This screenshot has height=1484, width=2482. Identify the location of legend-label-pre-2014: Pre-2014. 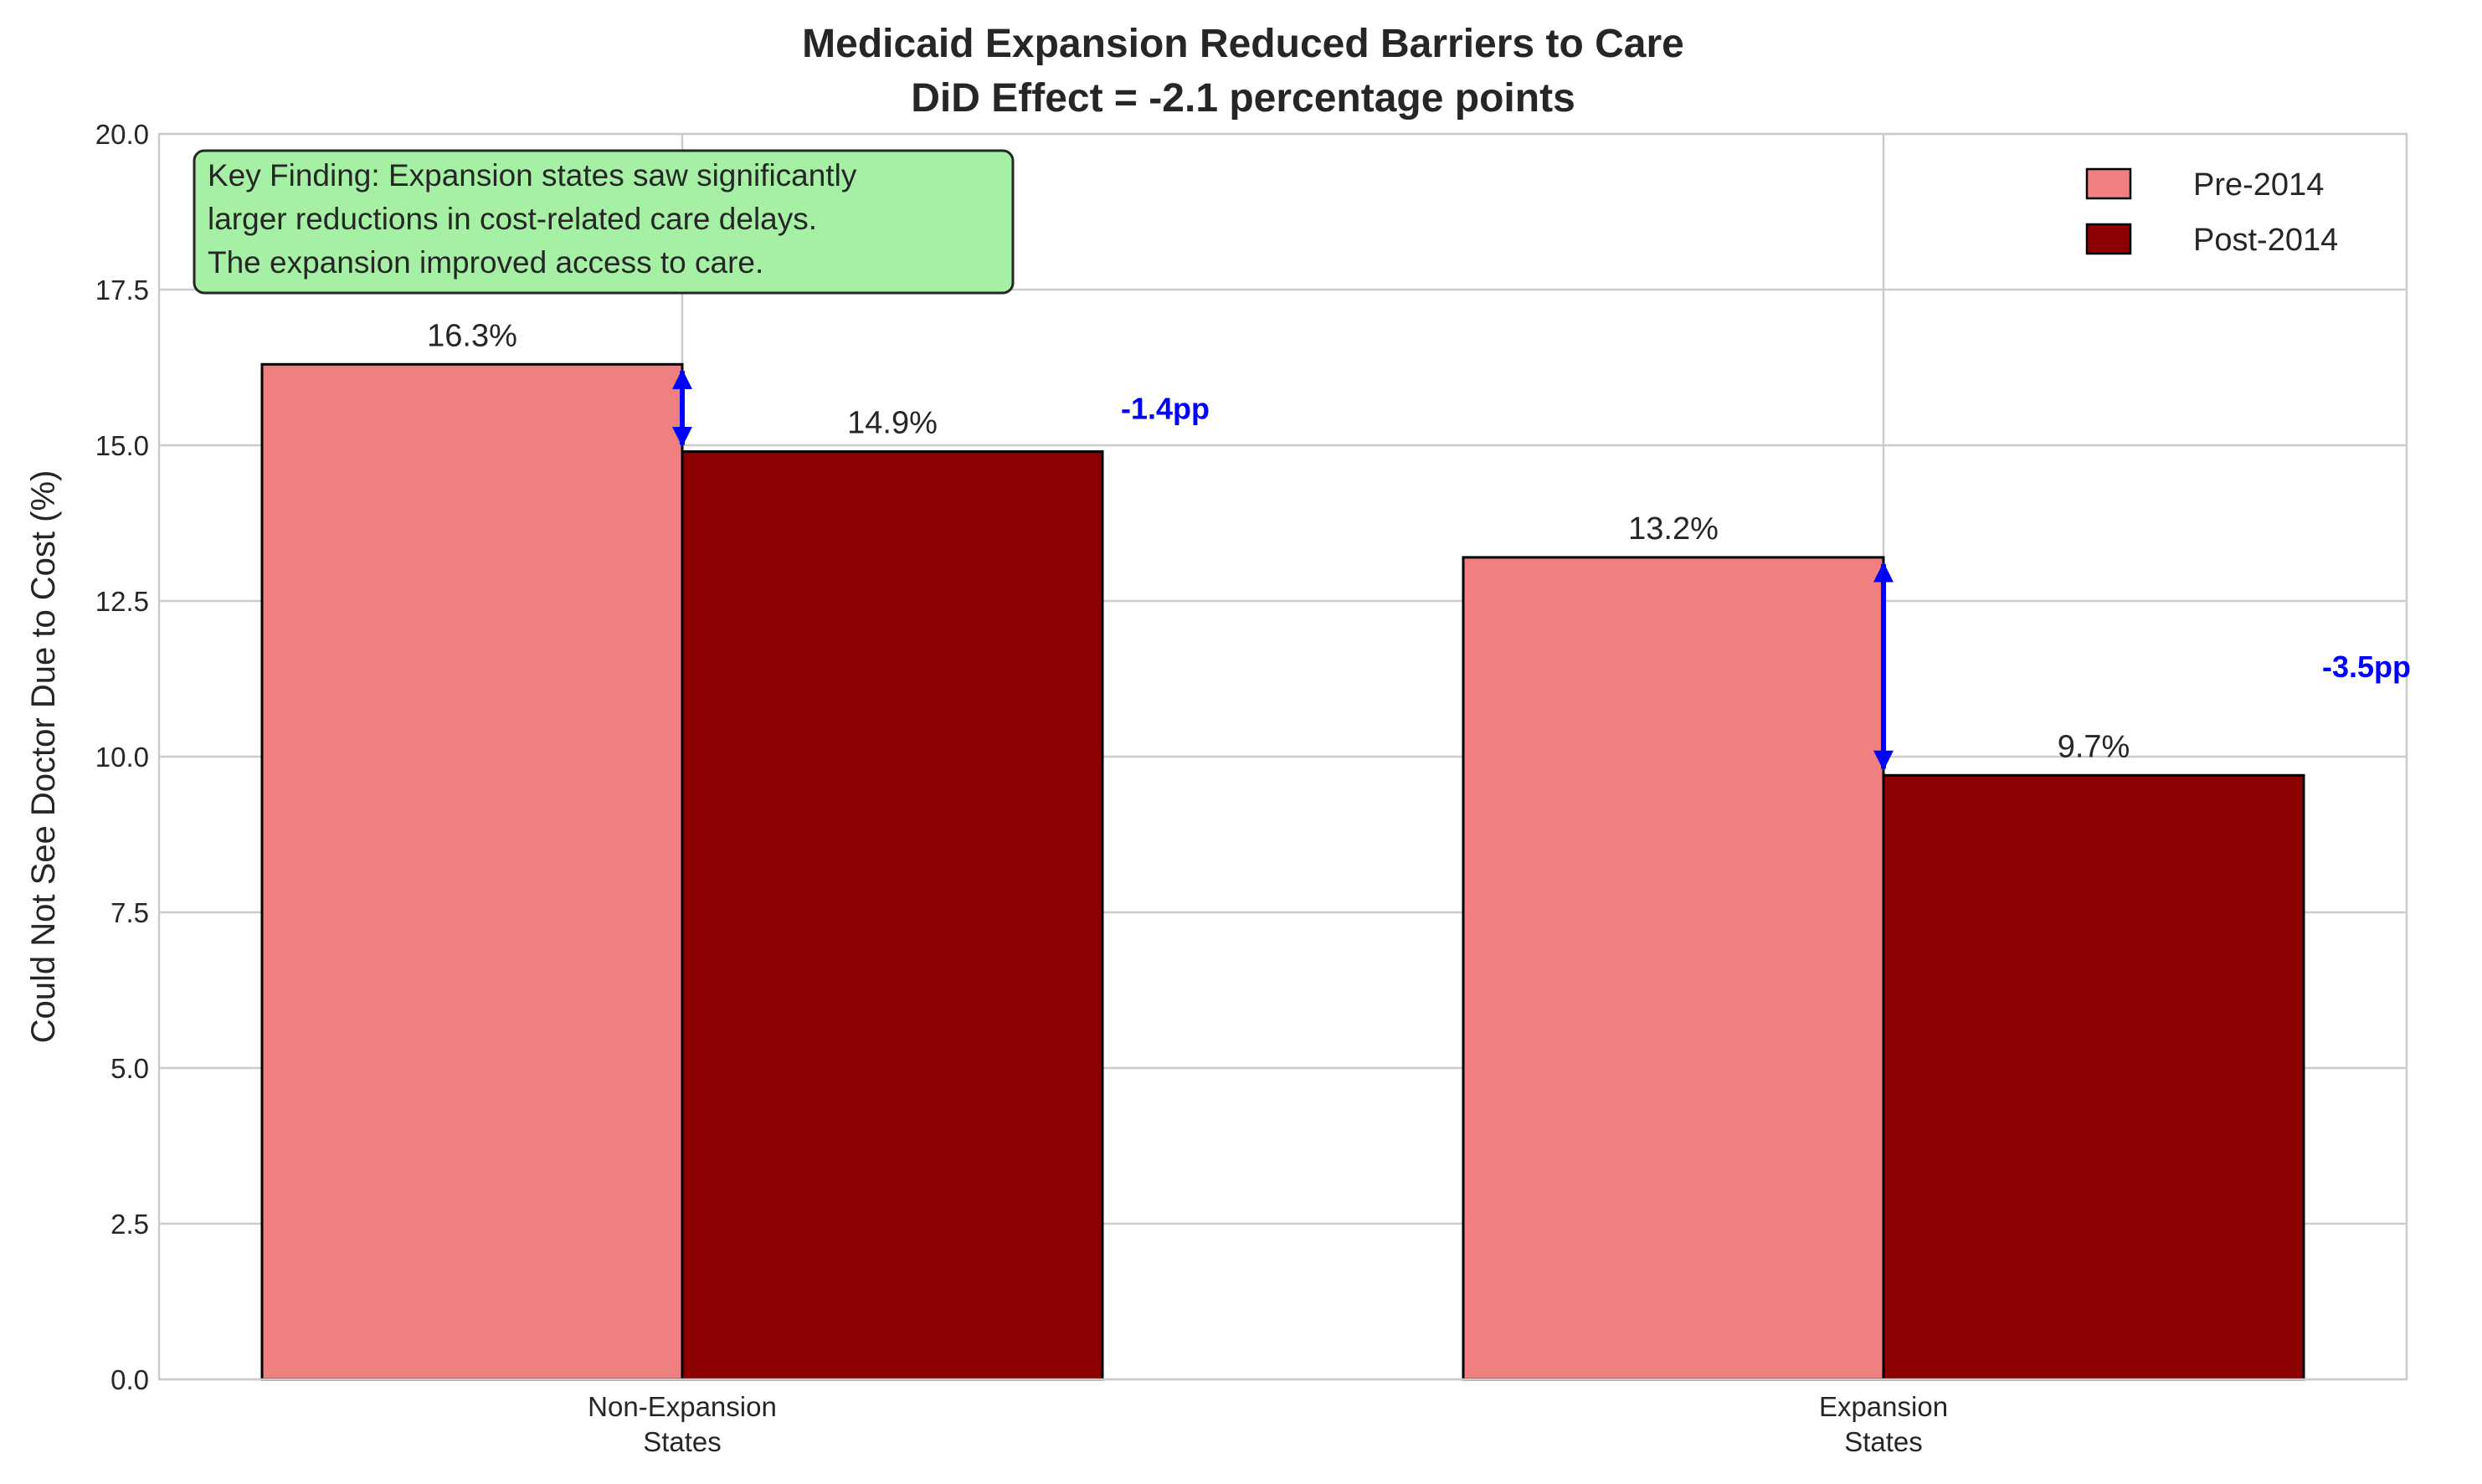
(2258, 185).